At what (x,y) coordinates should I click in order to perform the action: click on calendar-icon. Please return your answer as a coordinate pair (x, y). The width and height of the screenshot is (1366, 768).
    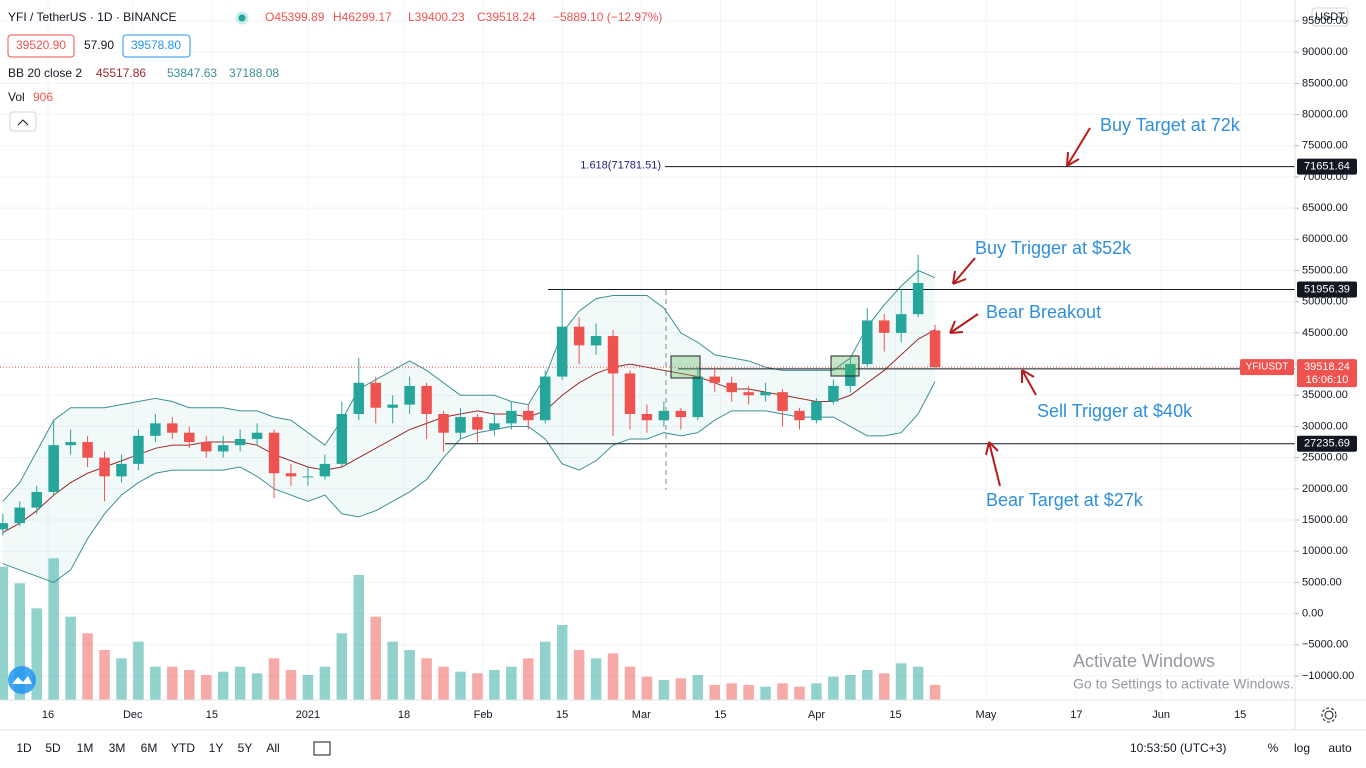
    Looking at the image, I should click on (322, 748).